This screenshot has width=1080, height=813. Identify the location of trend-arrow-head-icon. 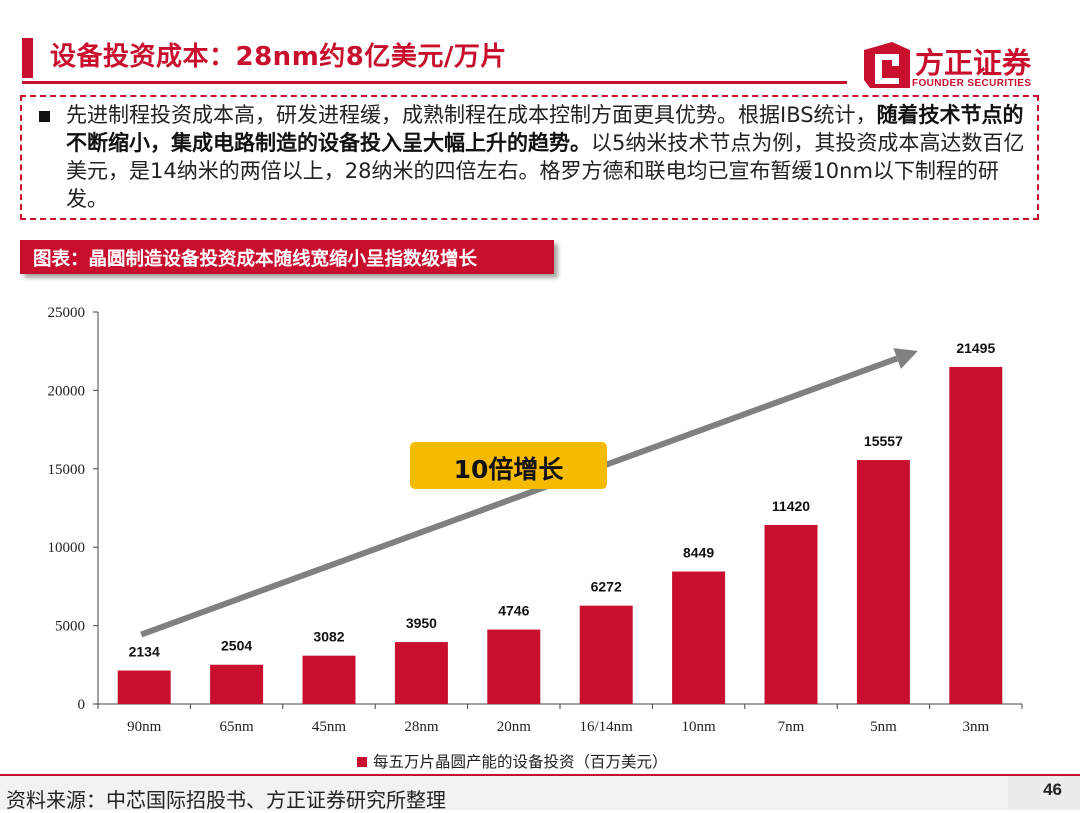
(905, 358).